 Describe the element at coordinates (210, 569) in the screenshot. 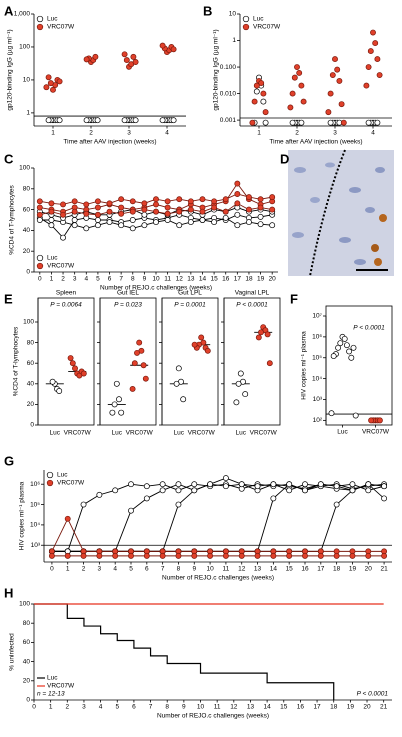

I see `x-tick-label: 10` at that location.